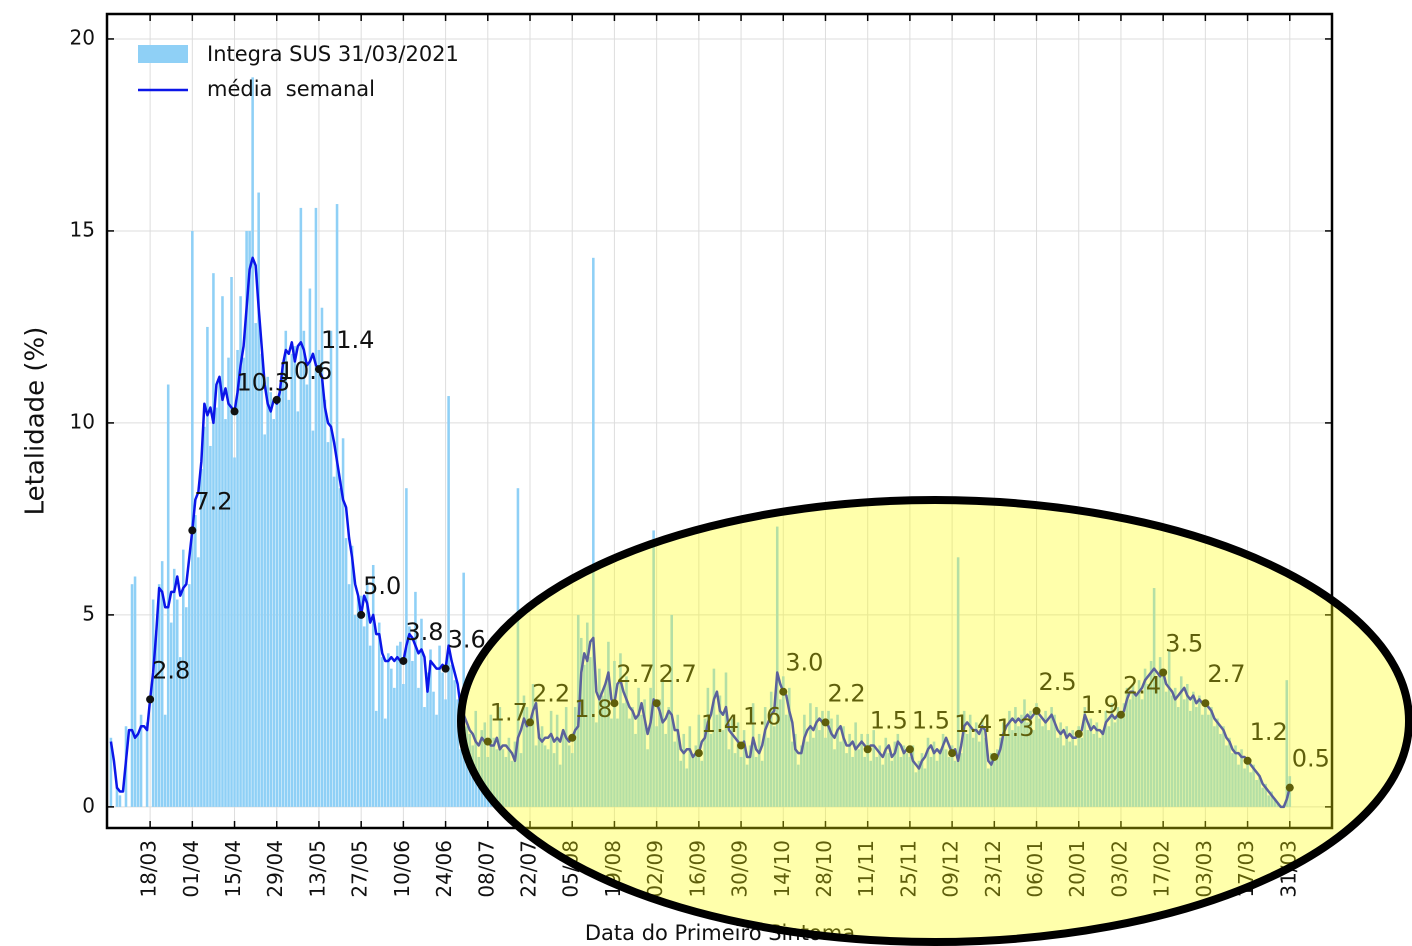  What do you see at coordinates (1162, 869) in the screenshot?
I see `x-tick-label: 17/02` at bounding box center [1162, 869].